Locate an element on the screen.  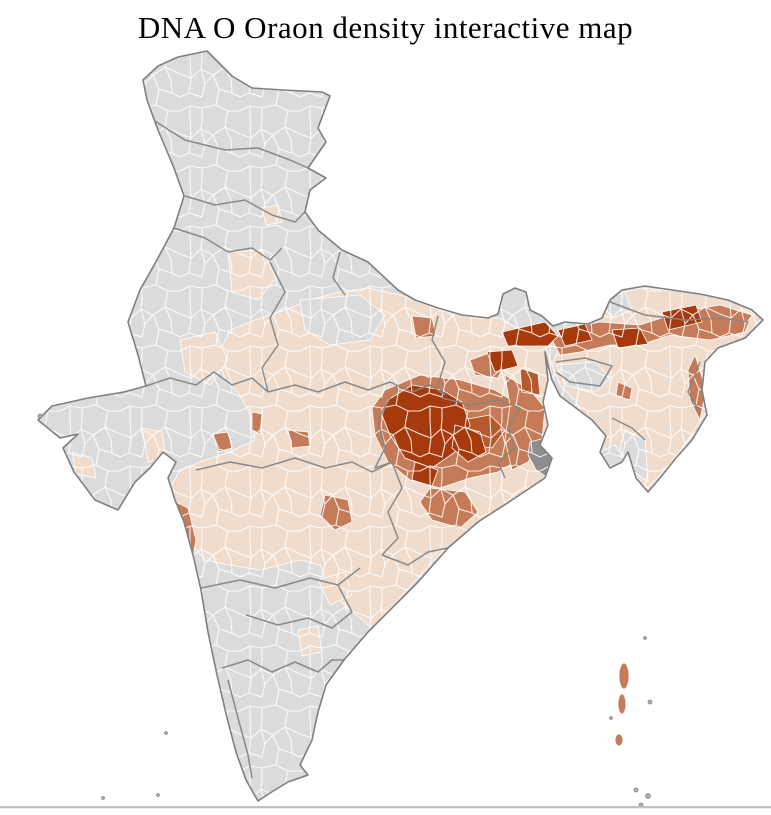
bottom-divider-highlight is located at coordinates (385, 808).